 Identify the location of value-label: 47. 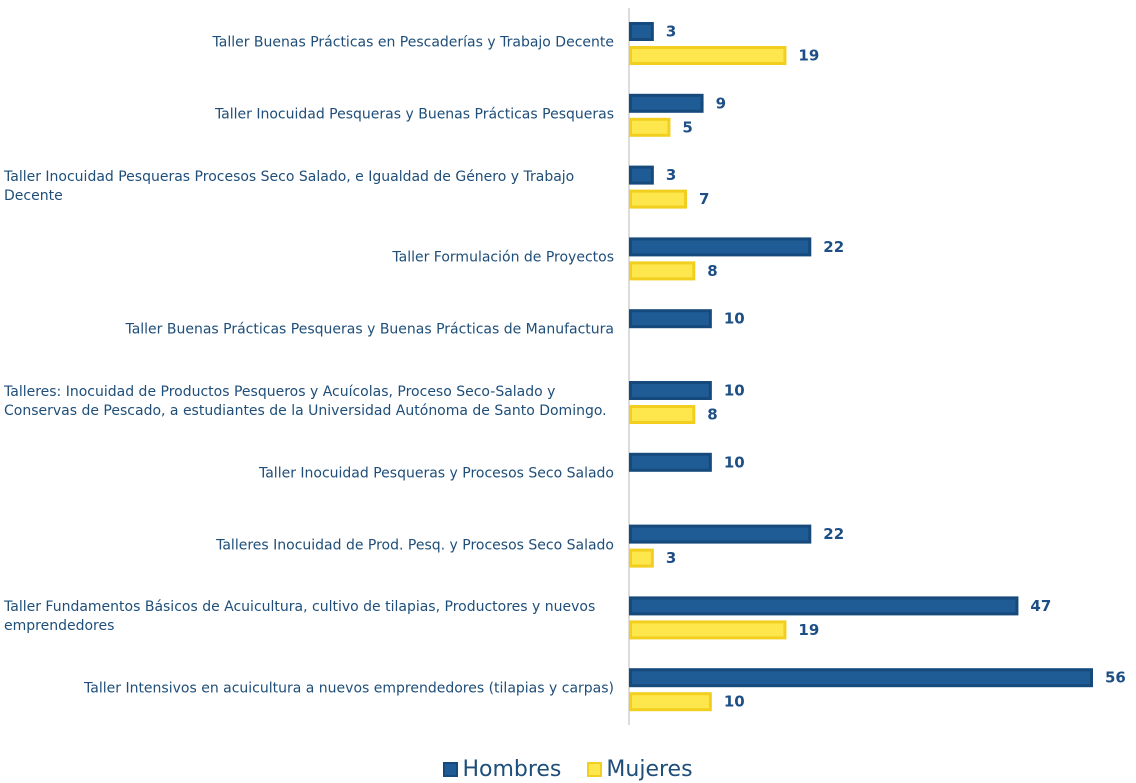
(1040, 606).